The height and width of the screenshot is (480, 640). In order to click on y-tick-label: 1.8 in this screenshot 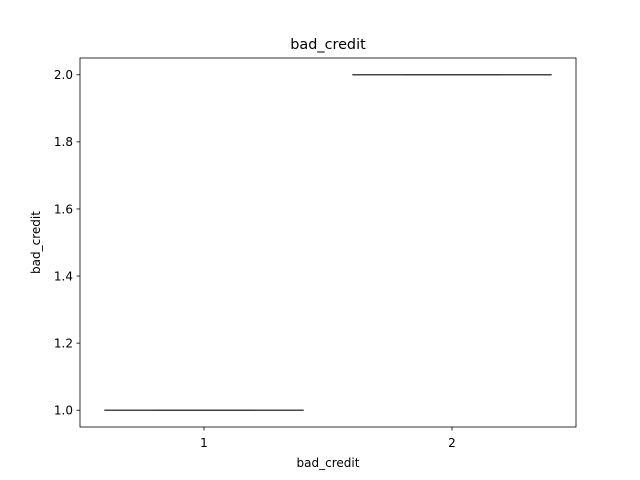, I will do `click(63, 142)`.